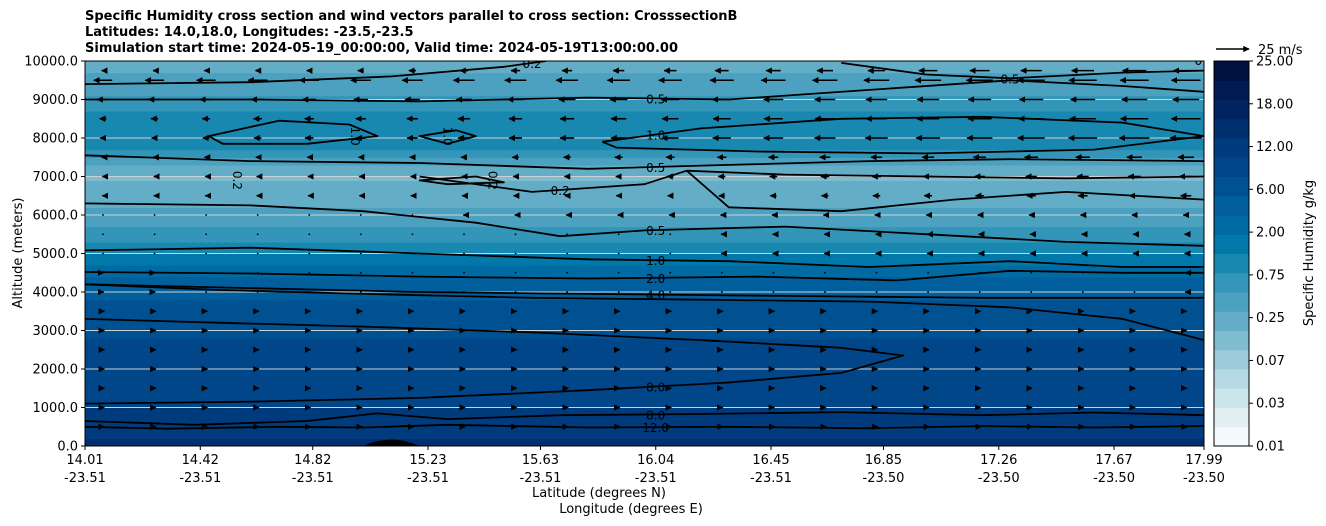  What do you see at coordinates (56, 100) in the screenshot?
I see `y-tick-label: 9000.0` at bounding box center [56, 100].